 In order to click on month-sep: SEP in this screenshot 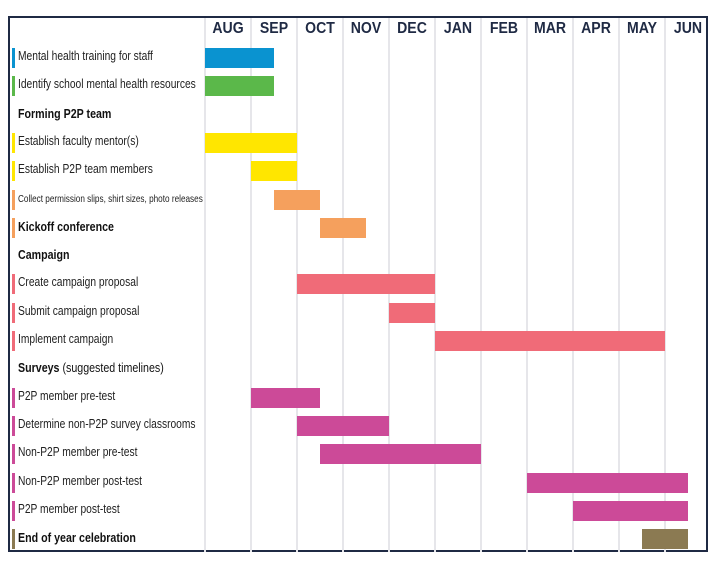, I will do `click(274, 28)`.